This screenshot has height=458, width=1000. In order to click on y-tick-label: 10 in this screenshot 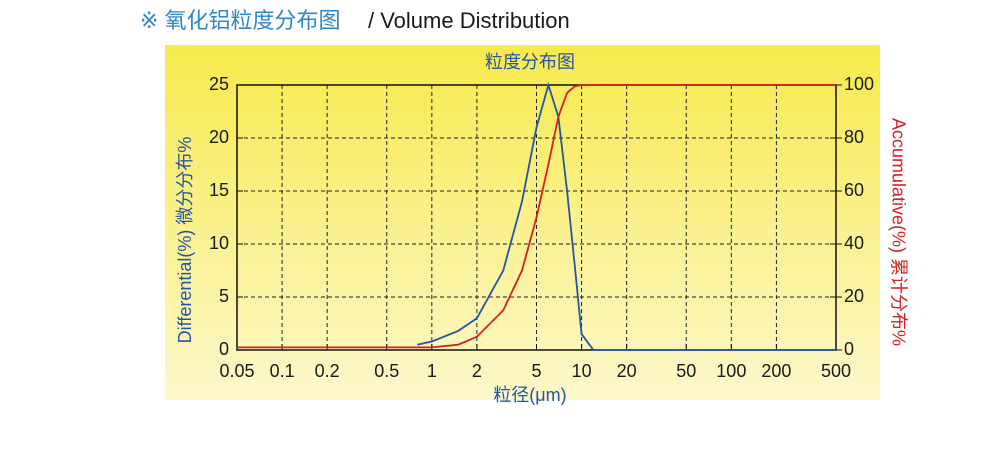, I will do `click(219, 243)`.